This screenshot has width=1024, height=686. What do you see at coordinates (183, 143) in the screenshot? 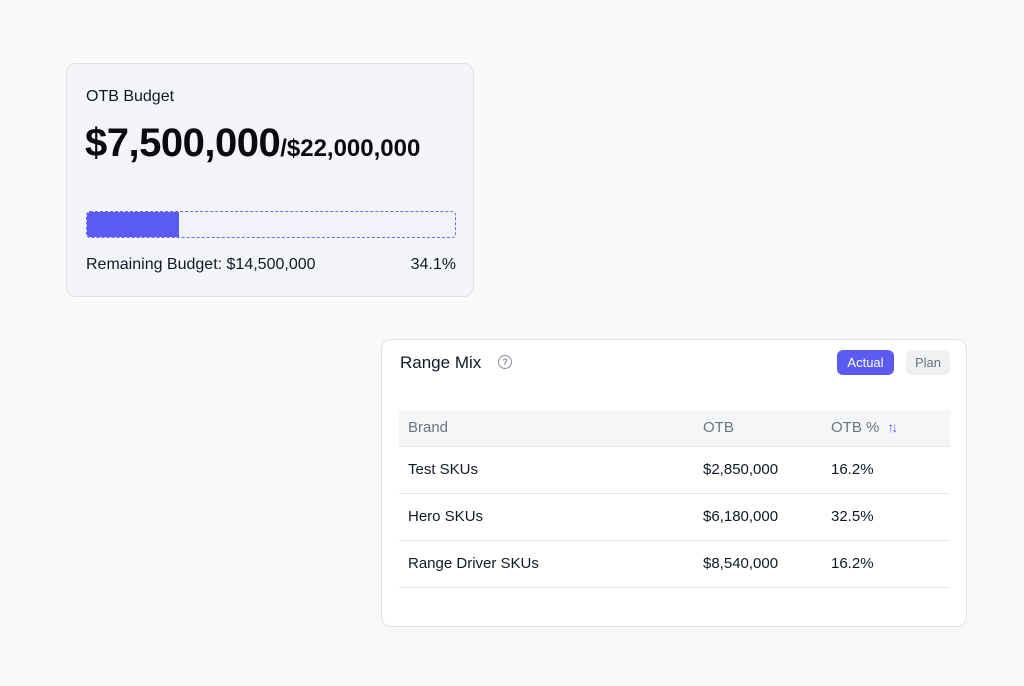
I see `budget-spent-value: $7,500,000` at bounding box center [183, 143].